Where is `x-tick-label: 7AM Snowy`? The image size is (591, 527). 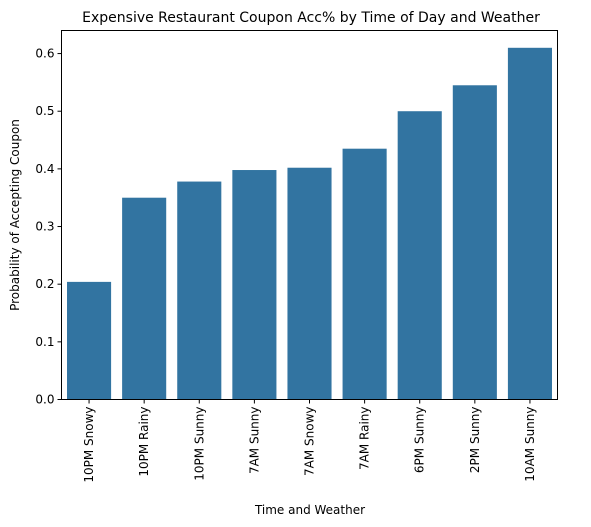
x-tick-label: 7AM Snowy is located at coordinates (310, 442).